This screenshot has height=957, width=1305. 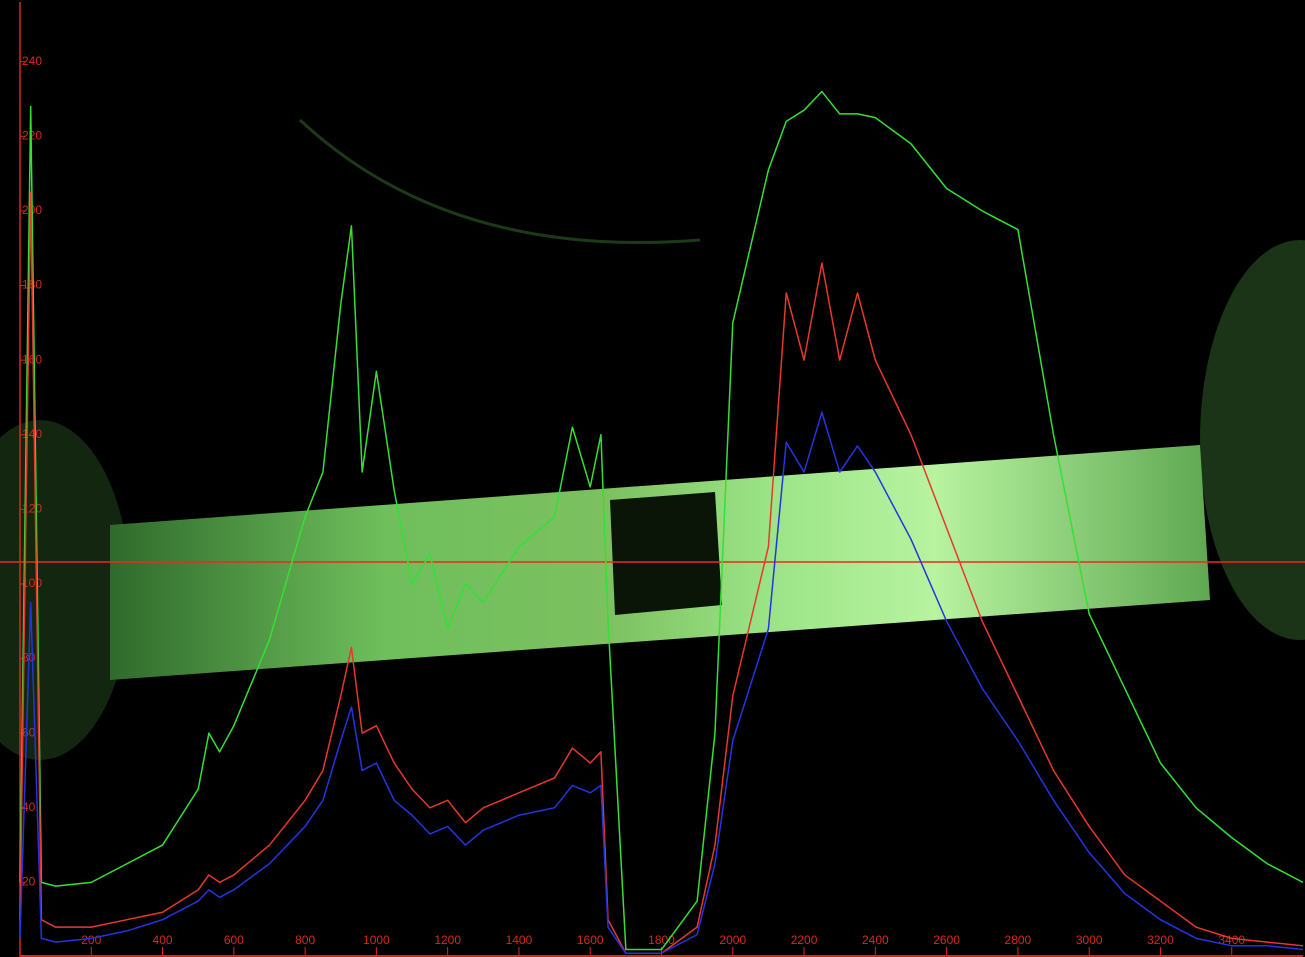 What do you see at coordinates (32, 509) in the screenshot?
I see `y-tick-label: 120` at bounding box center [32, 509].